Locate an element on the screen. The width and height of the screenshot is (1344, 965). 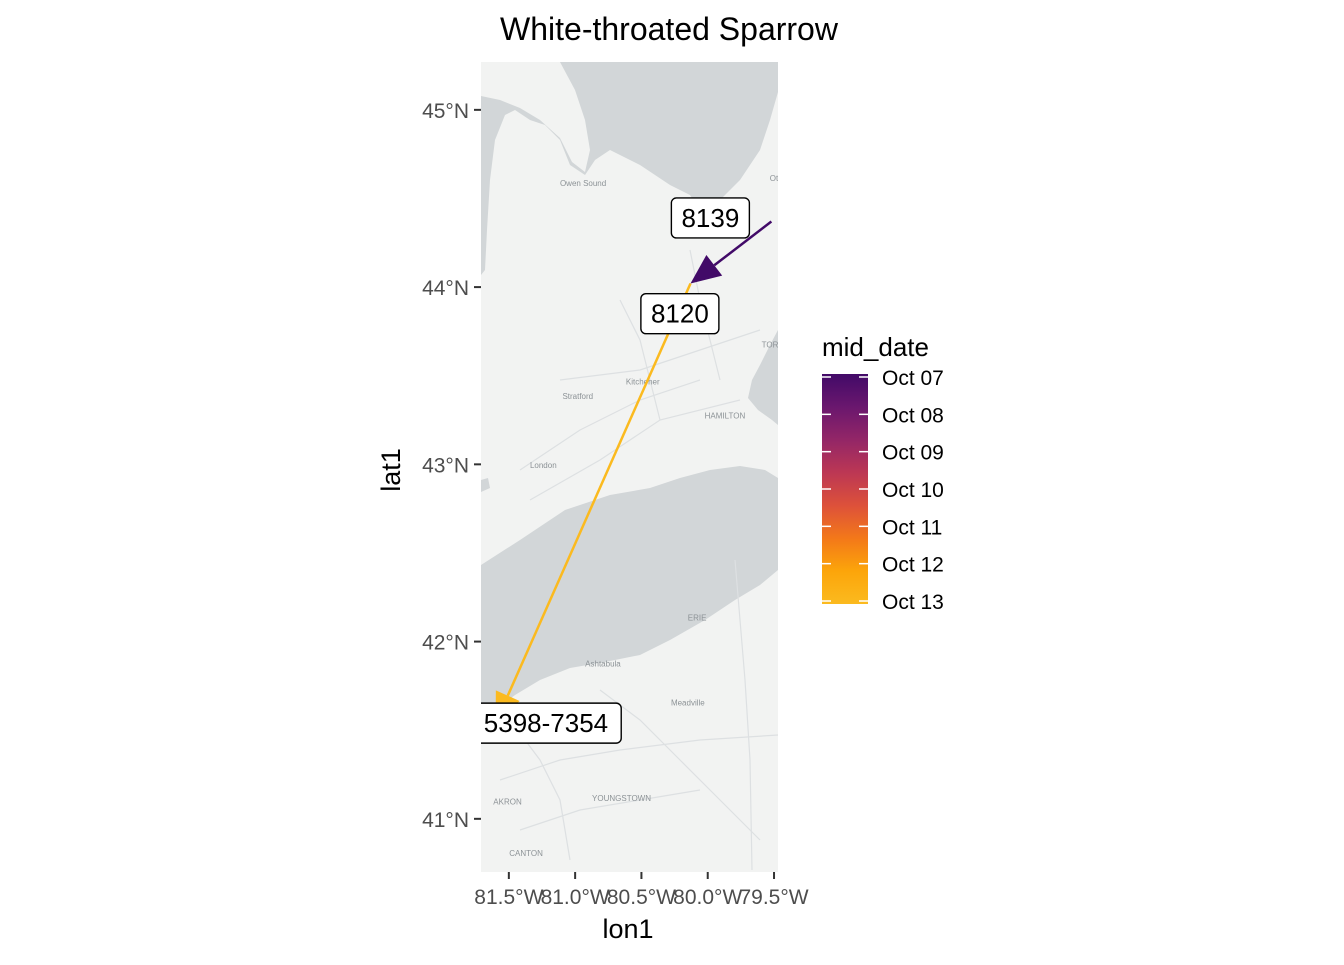
place-label: Ashtabula is located at coordinates (603, 663).